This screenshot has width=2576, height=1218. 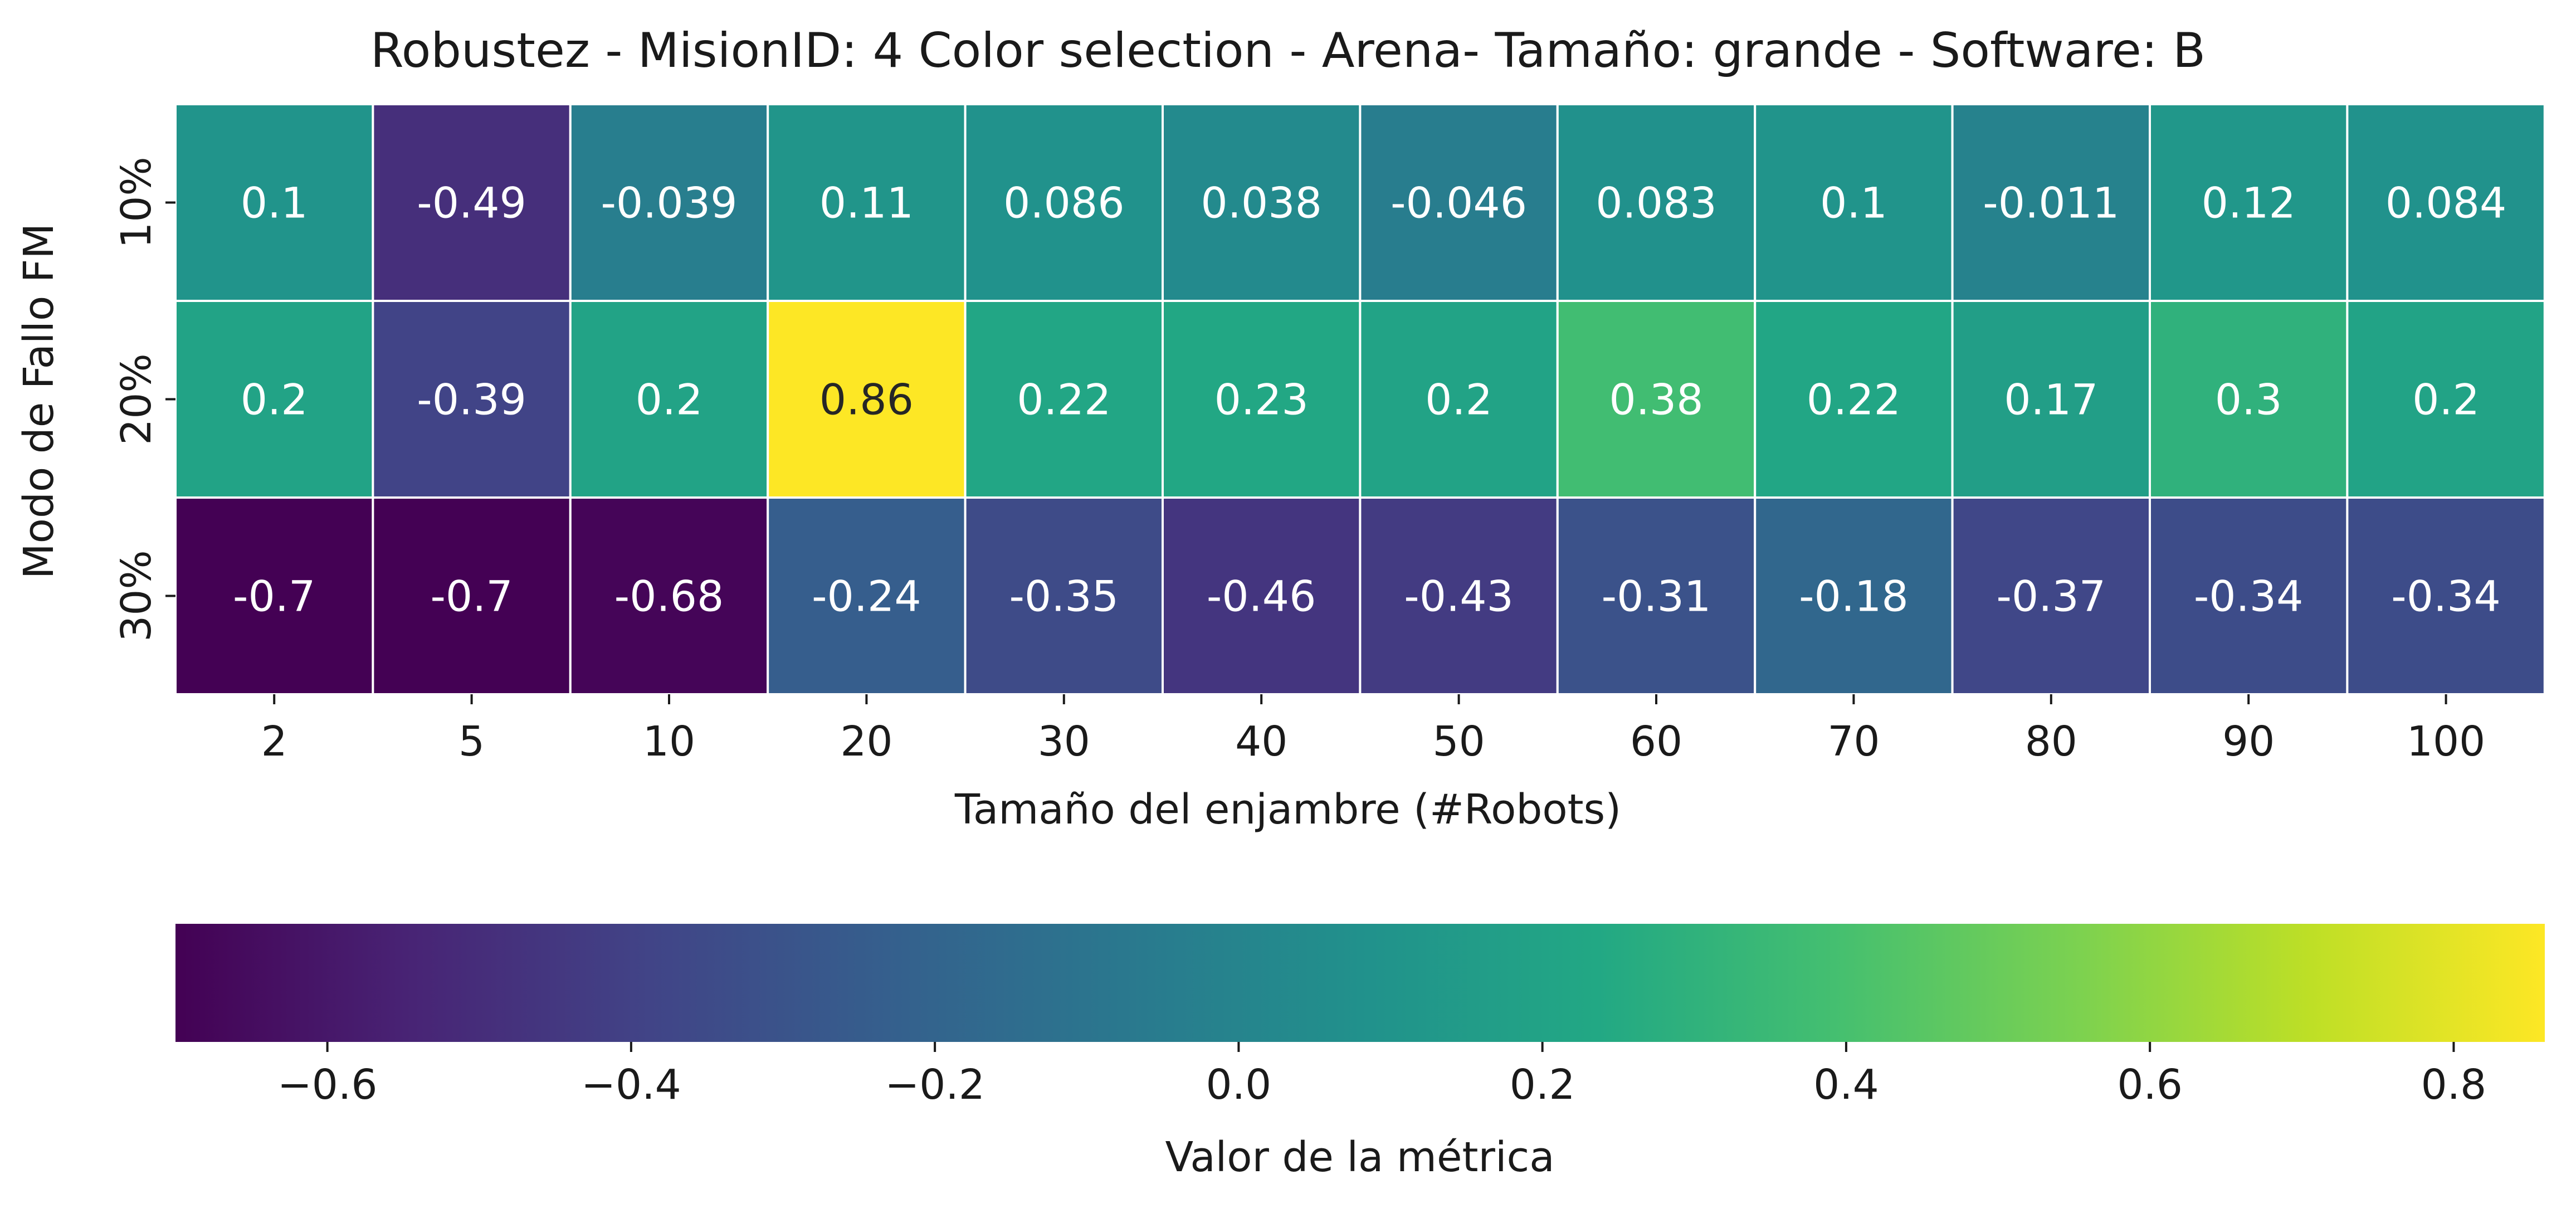 What do you see at coordinates (2454, 1085) in the screenshot?
I see `colorbar-tick-label: 0.8` at bounding box center [2454, 1085].